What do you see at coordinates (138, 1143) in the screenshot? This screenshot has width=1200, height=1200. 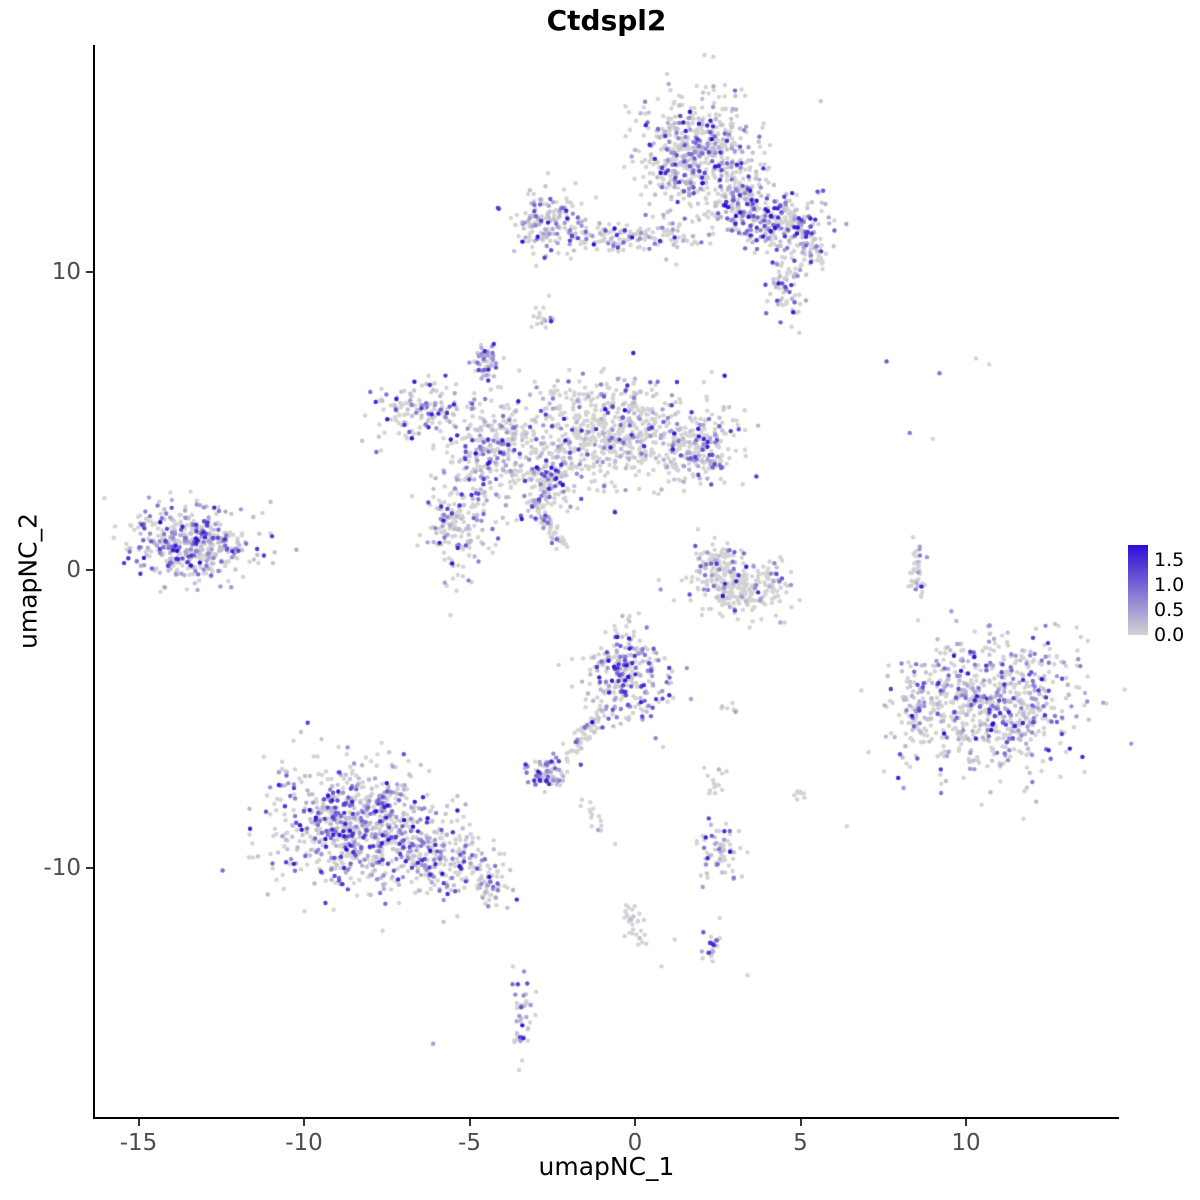 I see `x-tick-label: -15` at bounding box center [138, 1143].